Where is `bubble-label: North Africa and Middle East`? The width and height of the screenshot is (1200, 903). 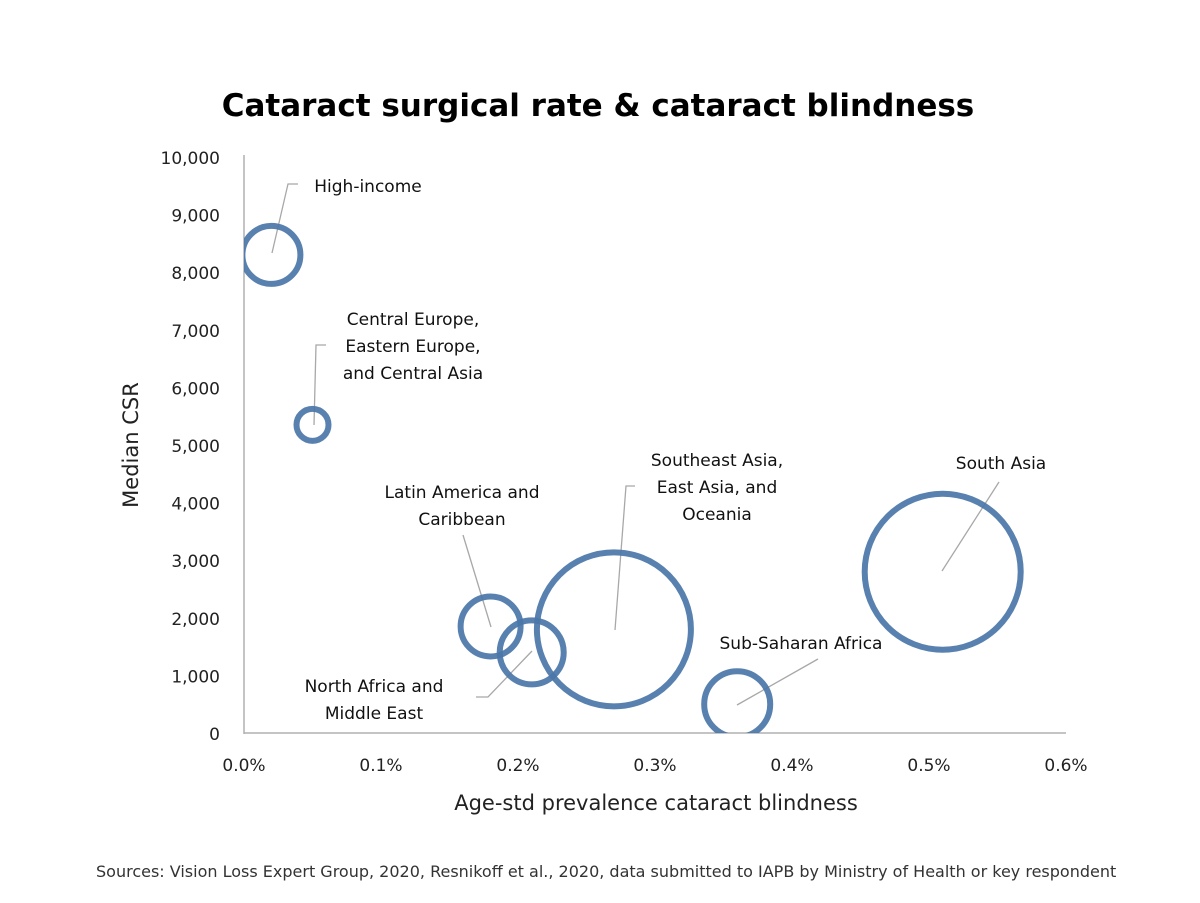 bubble-label: North Africa and Middle East is located at coordinates (374, 700).